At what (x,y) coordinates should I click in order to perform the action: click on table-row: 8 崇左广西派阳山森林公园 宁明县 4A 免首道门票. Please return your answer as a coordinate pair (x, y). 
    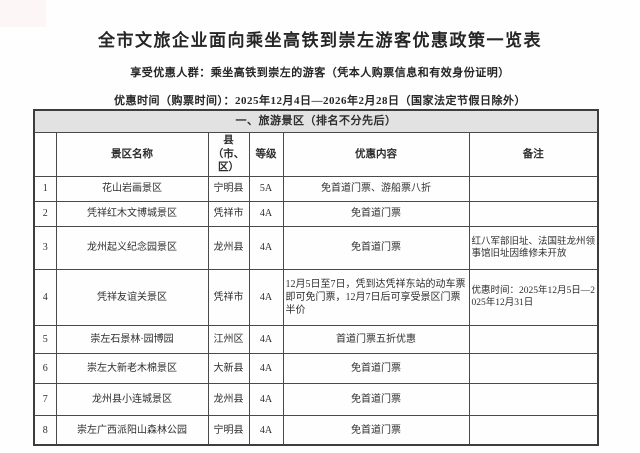
    Looking at the image, I should click on (316, 430).